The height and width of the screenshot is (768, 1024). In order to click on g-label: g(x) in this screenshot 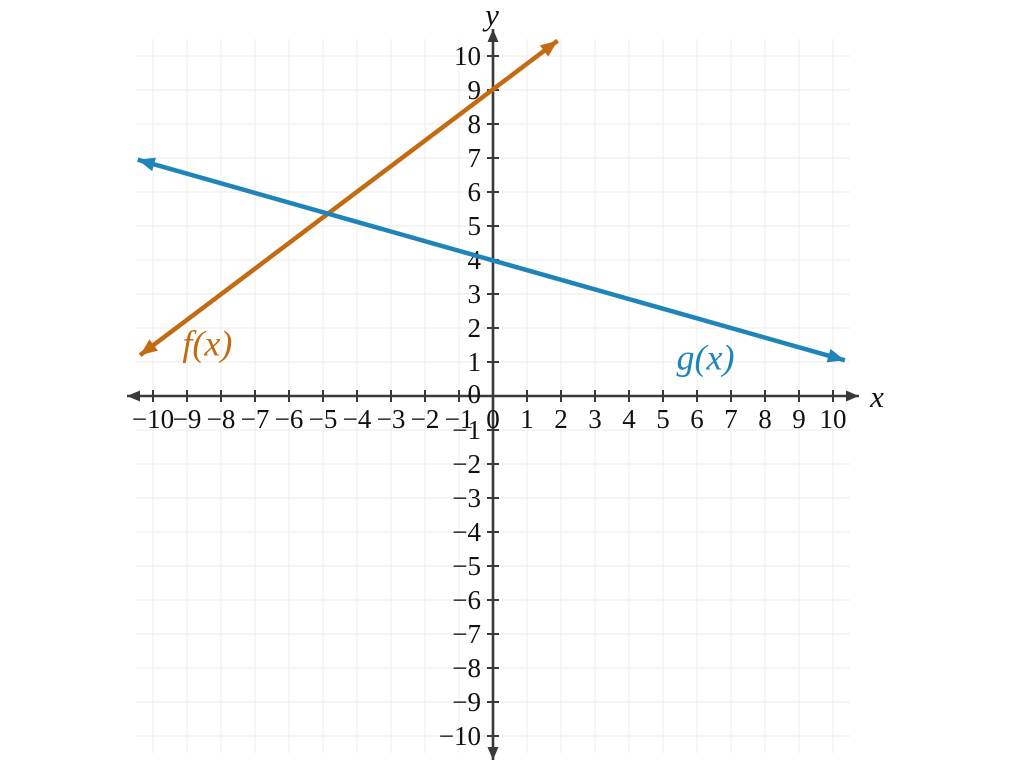, I will do `click(706, 358)`.